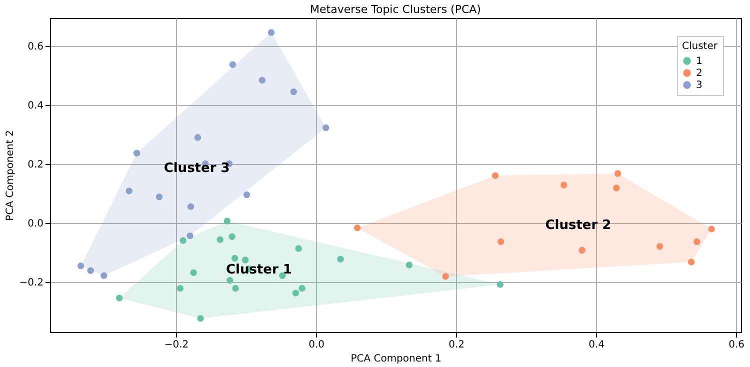  Describe the element at coordinates (36, 224) in the screenshot. I see `y-tick-label: 0.0` at that location.